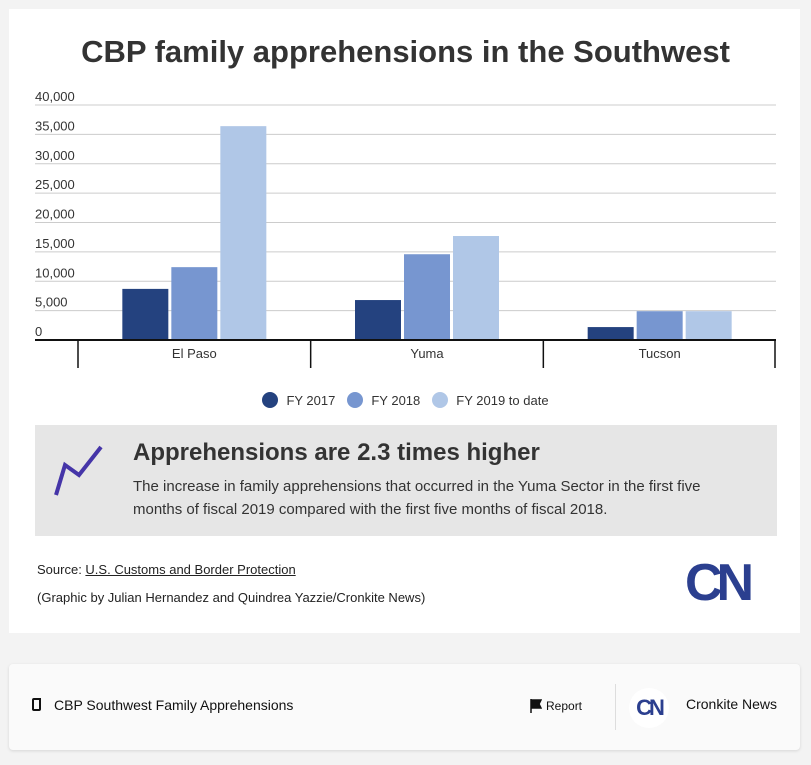 Image resolution: width=811 pixels, height=765 pixels. I want to click on y-tick-label: 15,000, so click(55, 243).